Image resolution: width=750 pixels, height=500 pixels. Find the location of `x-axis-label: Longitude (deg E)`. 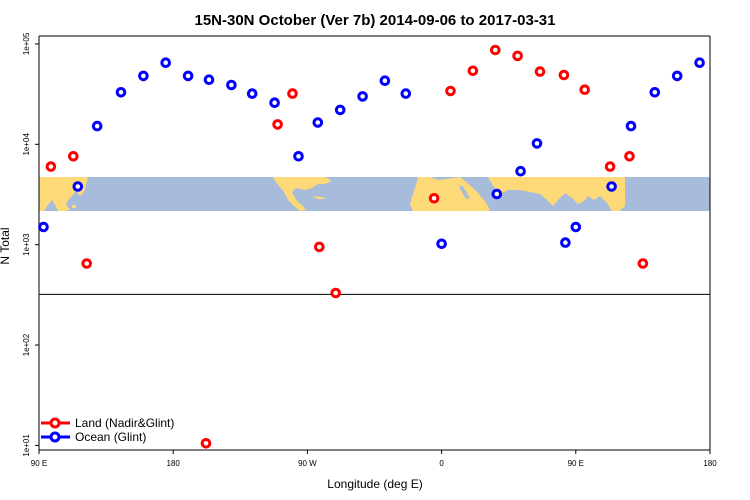

x-axis-label: Longitude (deg E) is located at coordinates (374, 484).